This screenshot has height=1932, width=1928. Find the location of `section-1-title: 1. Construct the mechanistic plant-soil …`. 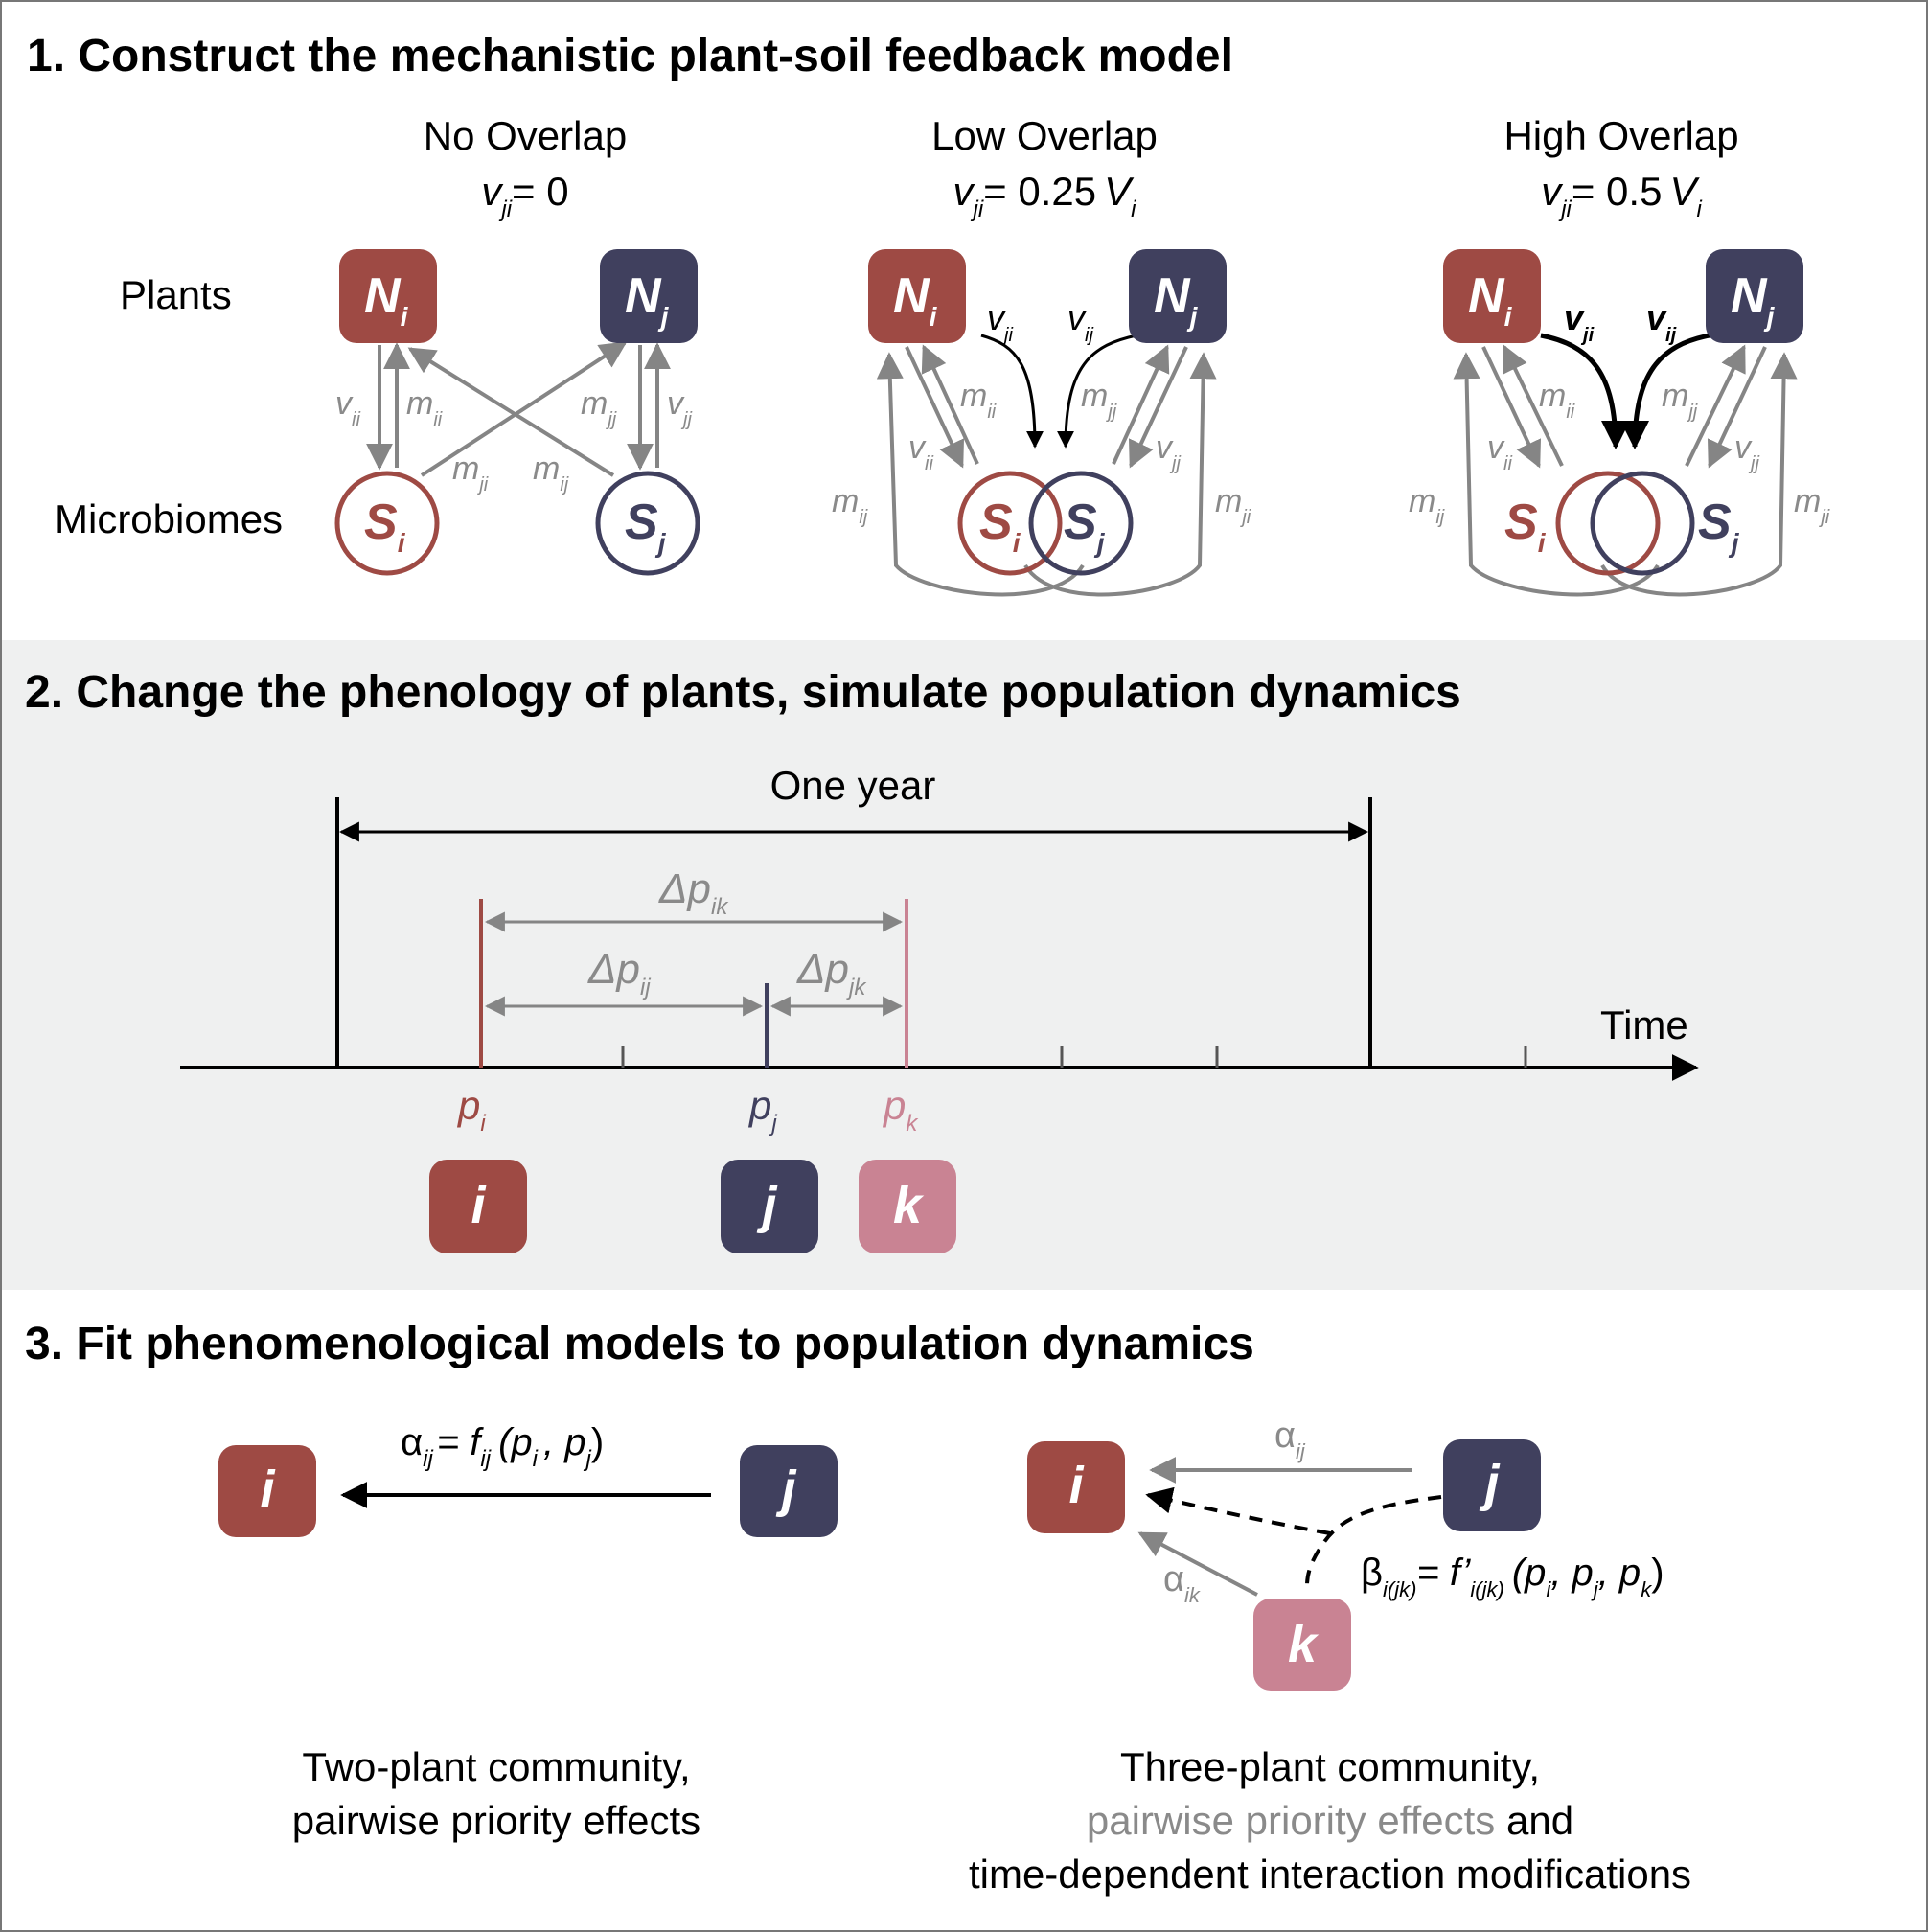

section-1-title: 1. Construct the mechanistic plant-soil … is located at coordinates (630, 56).